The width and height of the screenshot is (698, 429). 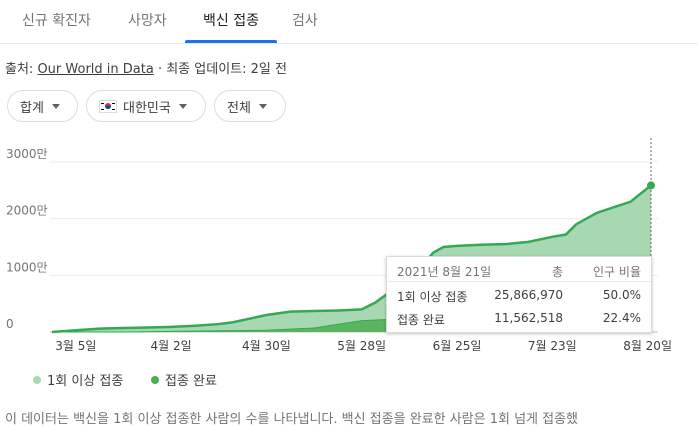 What do you see at coordinates (305, 21) in the screenshot?
I see `tab-testing: 검사` at bounding box center [305, 21].